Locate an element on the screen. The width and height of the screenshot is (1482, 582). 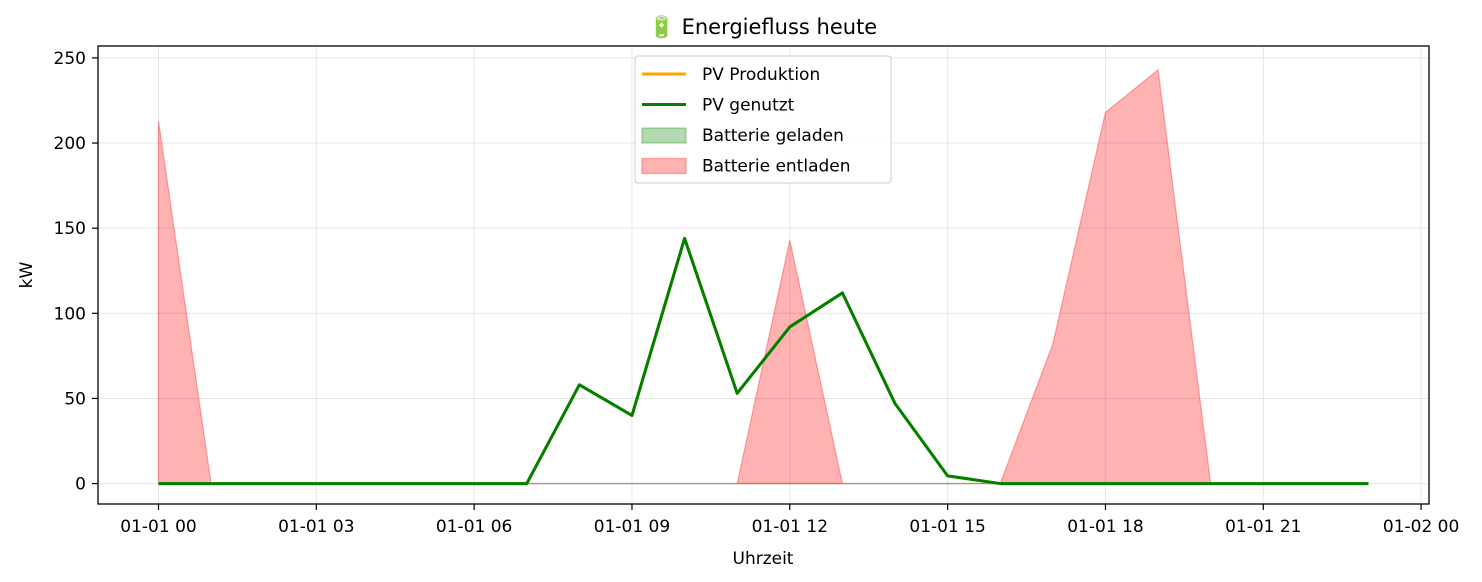
legend-label-batterie-geladen: Batterie geladen is located at coordinates (773, 136).